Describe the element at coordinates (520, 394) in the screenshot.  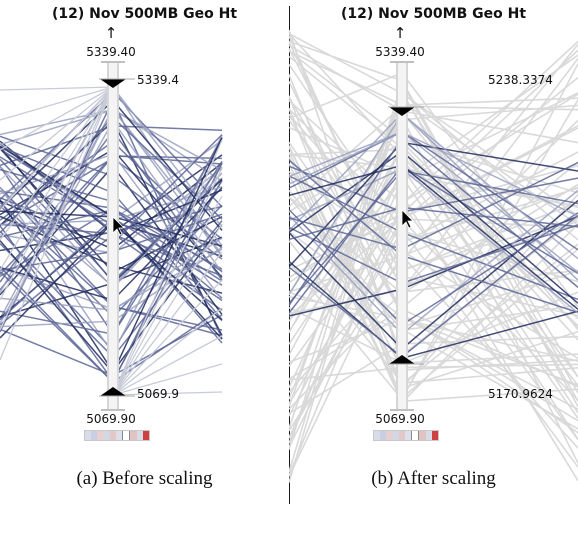
I see `bottom-marker-label: 5170.9624` at that location.